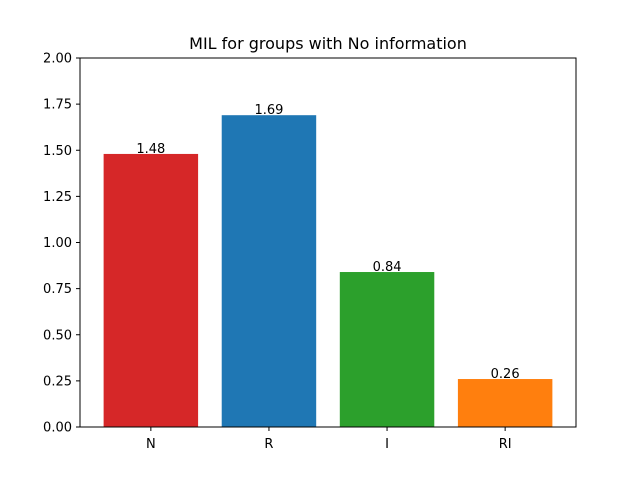 Image resolution: width=640 pixels, height=485 pixels. Describe the element at coordinates (57, 381) in the screenshot. I see `y-tick-label: 0.25` at that location.